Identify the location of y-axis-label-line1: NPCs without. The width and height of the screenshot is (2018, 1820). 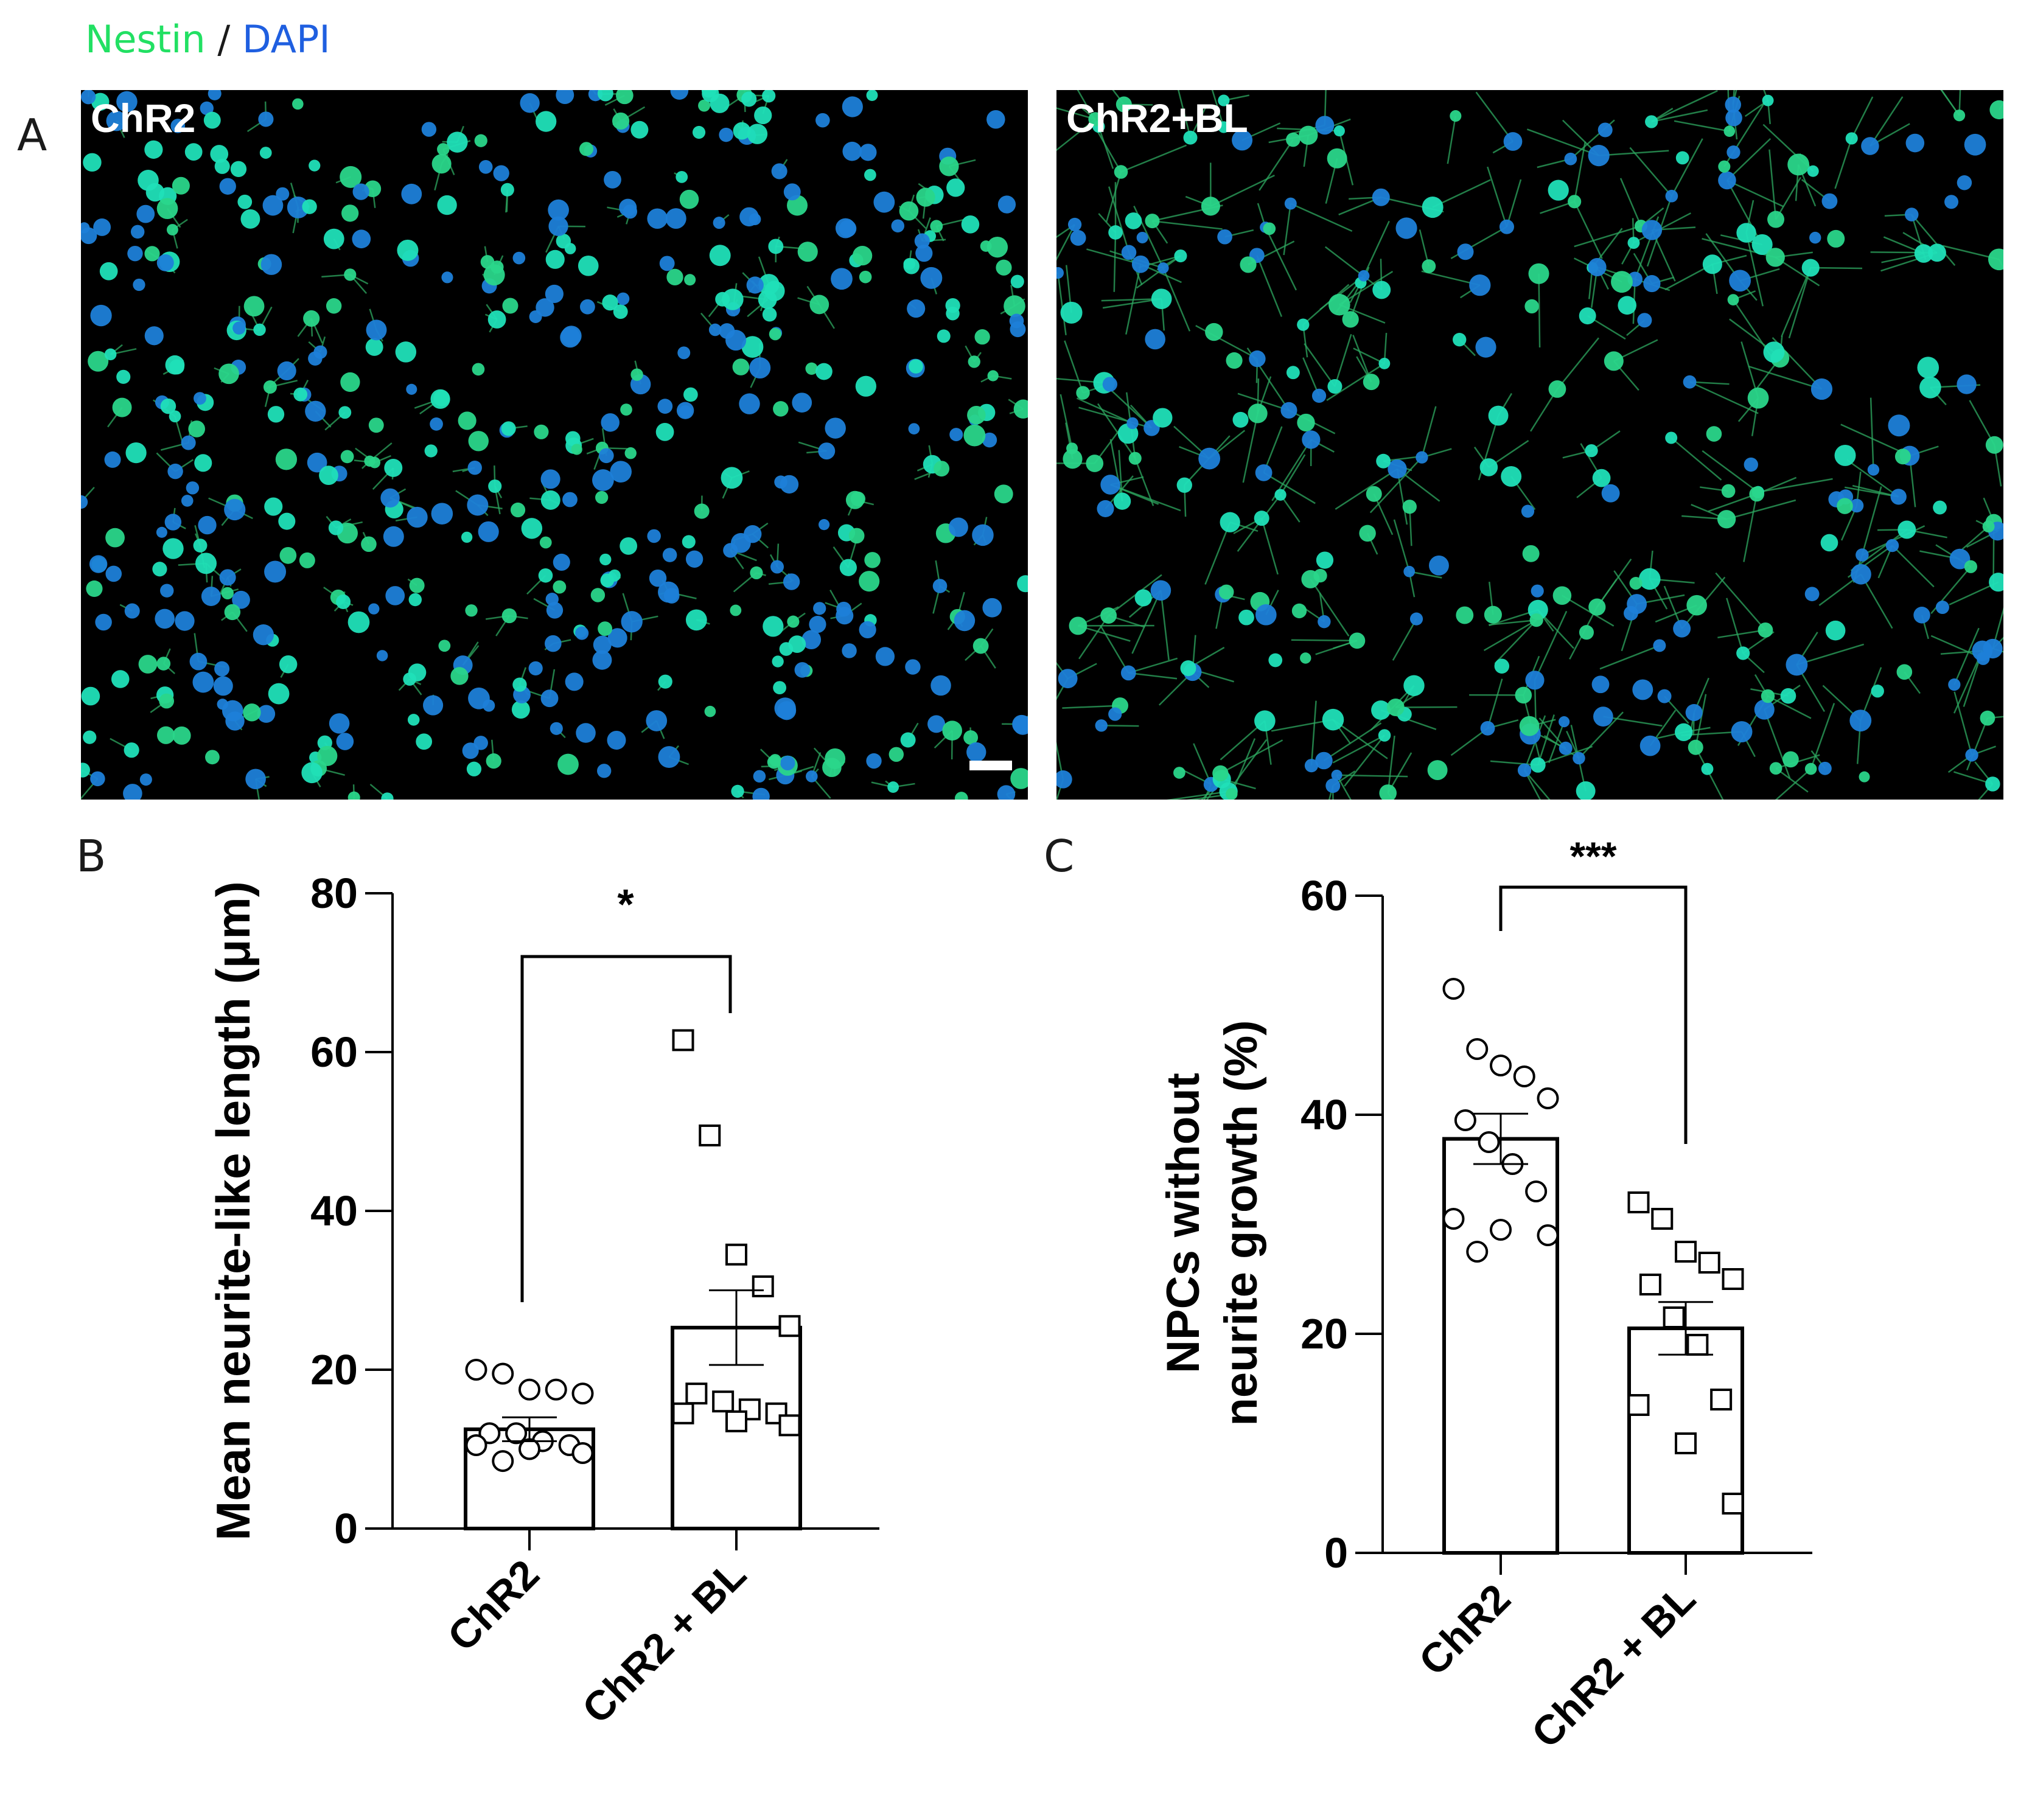
(1183, 1223).